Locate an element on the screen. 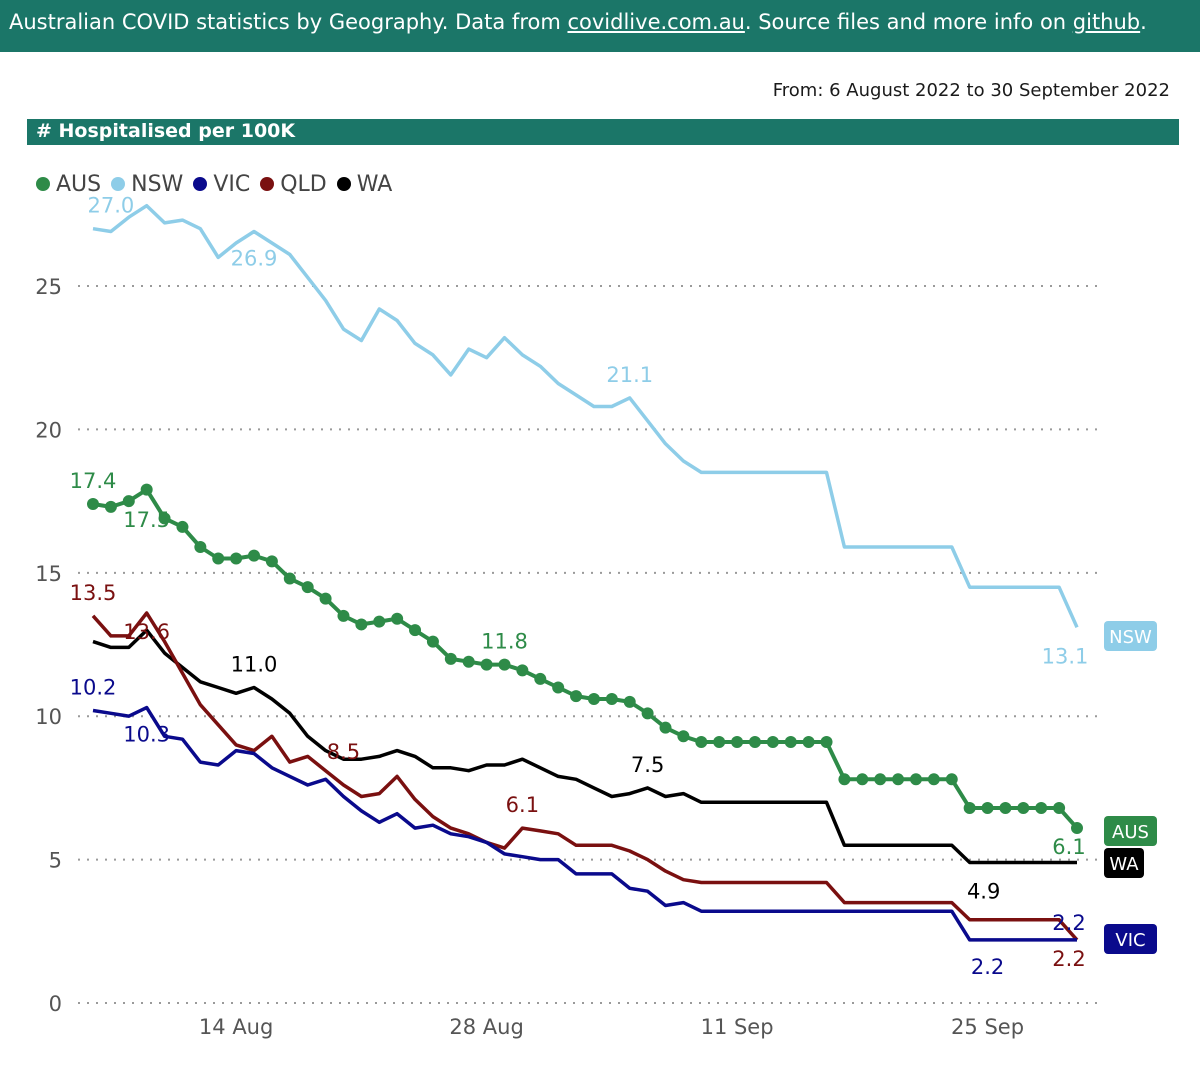 This screenshot has height=1066, width=1200. legend-item-aus: AUS is located at coordinates (68, 184).